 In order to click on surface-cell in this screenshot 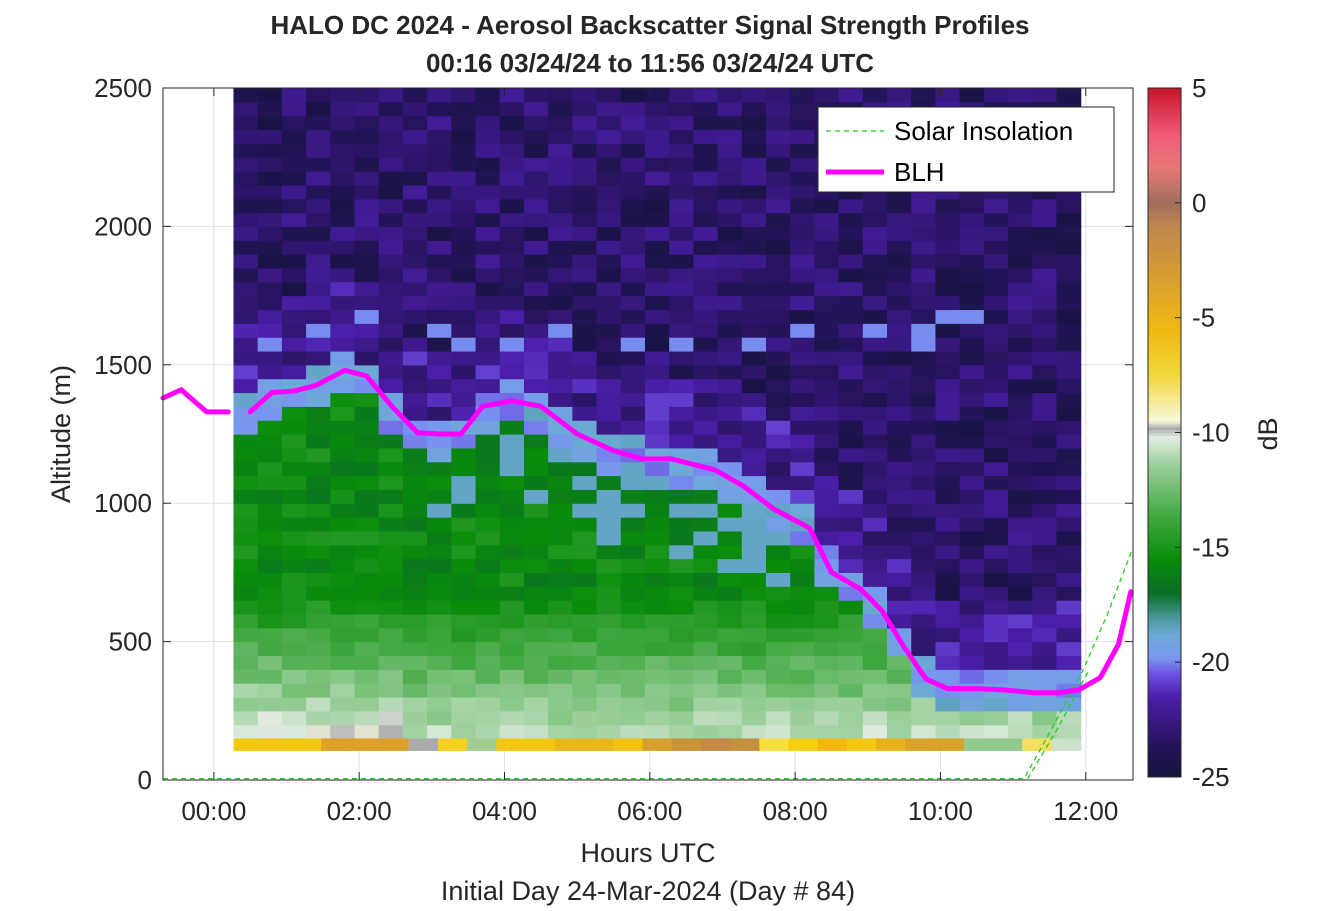, I will do `click(774, 744)`.